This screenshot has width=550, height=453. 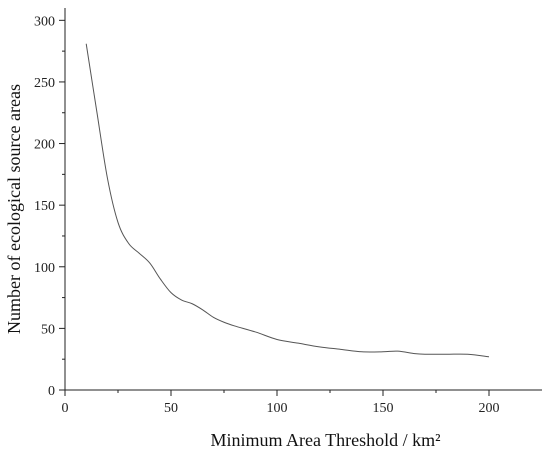 I want to click on x-tick-label: 100, so click(x=277, y=408).